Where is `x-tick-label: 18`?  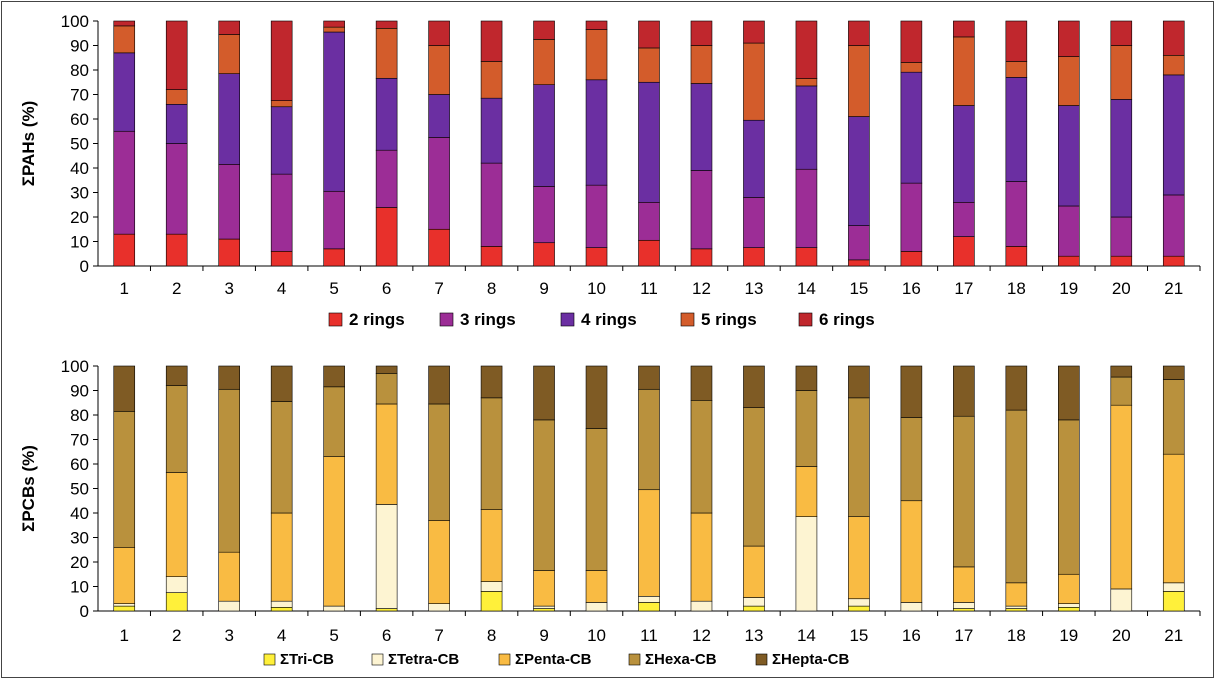 x-tick-label: 18 is located at coordinates (1016, 635).